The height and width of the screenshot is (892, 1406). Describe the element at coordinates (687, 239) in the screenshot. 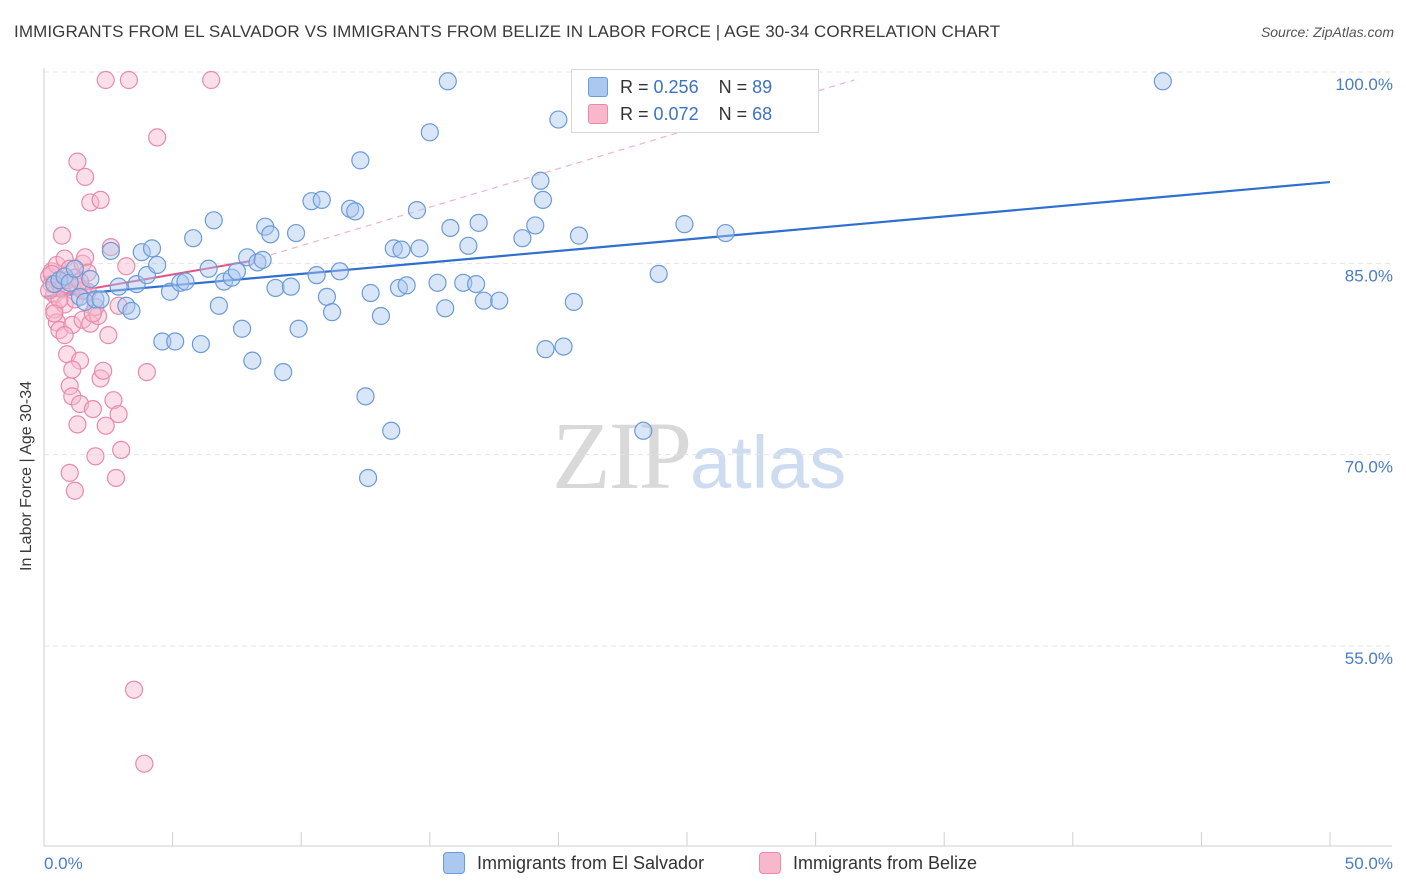

I see `trend-line-el-salvador` at that location.